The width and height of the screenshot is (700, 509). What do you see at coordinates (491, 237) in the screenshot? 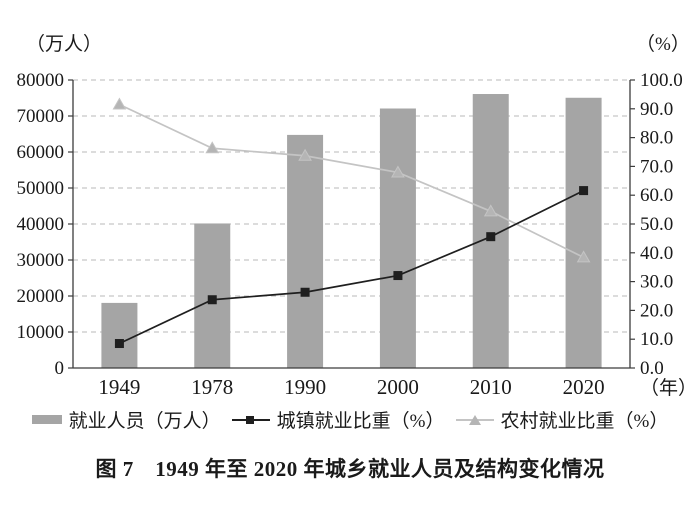
I see `square-marker-2010` at bounding box center [491, 237].